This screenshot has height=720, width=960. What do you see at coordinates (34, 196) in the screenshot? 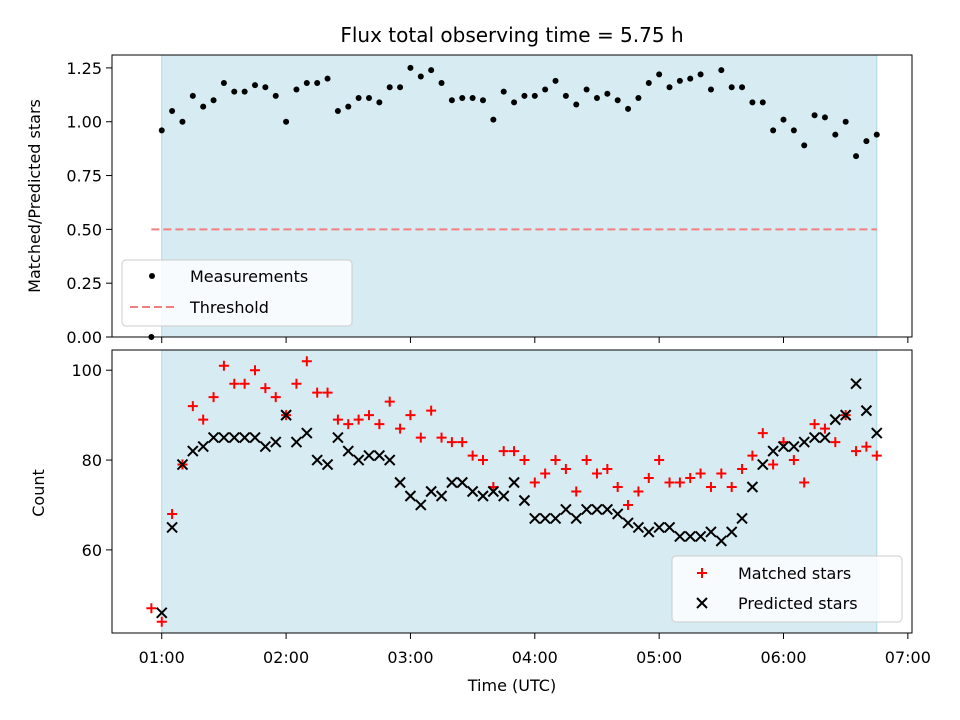
I see `ratio-y-axis-title: Matched/Predicted stars` at bounding box center [34, 196].